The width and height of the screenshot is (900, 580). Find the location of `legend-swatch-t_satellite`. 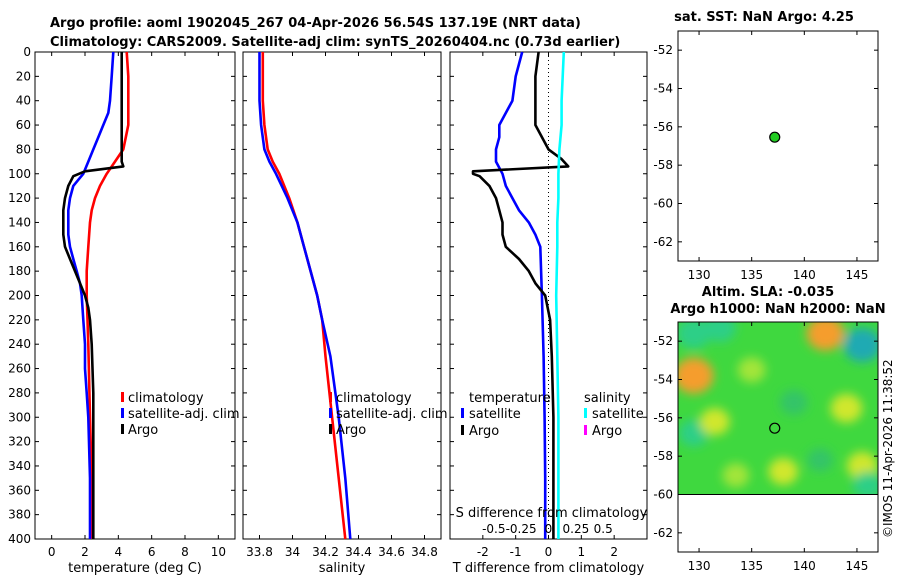

legend-swatch-t_satellite is located at coordinates (462, 413).